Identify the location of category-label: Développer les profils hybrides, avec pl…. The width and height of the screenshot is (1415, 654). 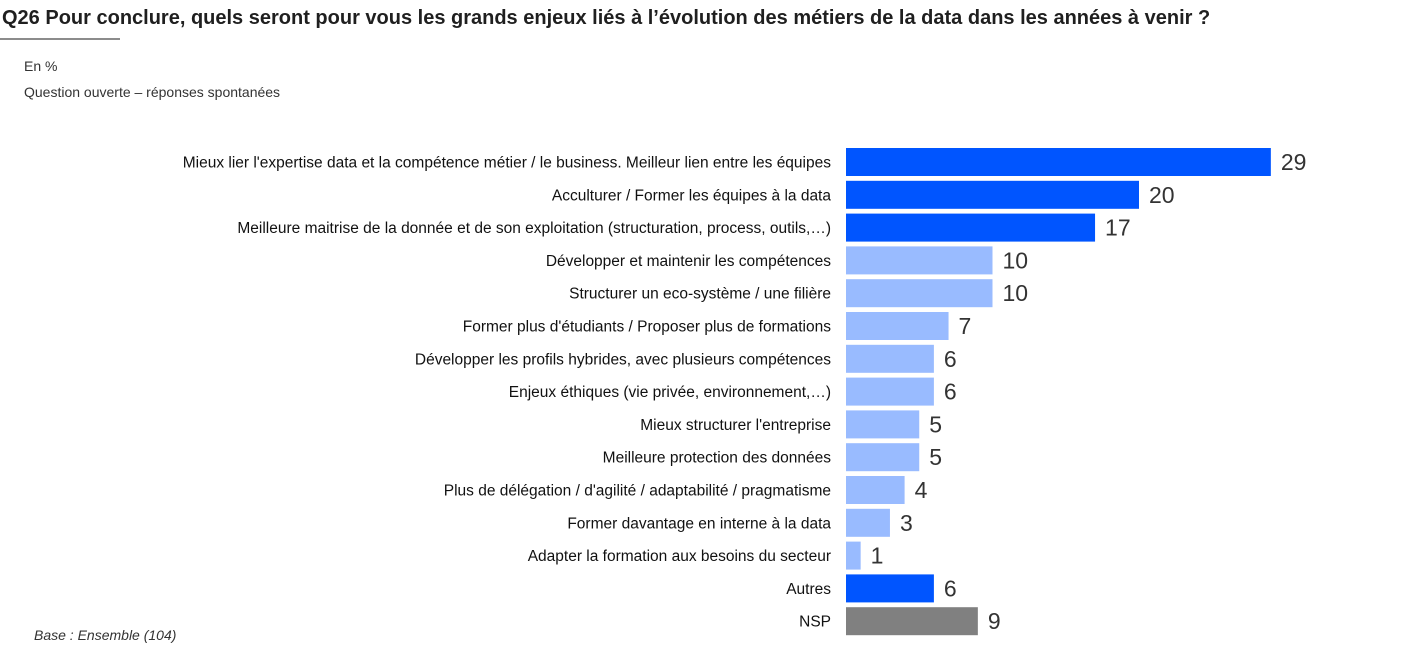
(623, 359).